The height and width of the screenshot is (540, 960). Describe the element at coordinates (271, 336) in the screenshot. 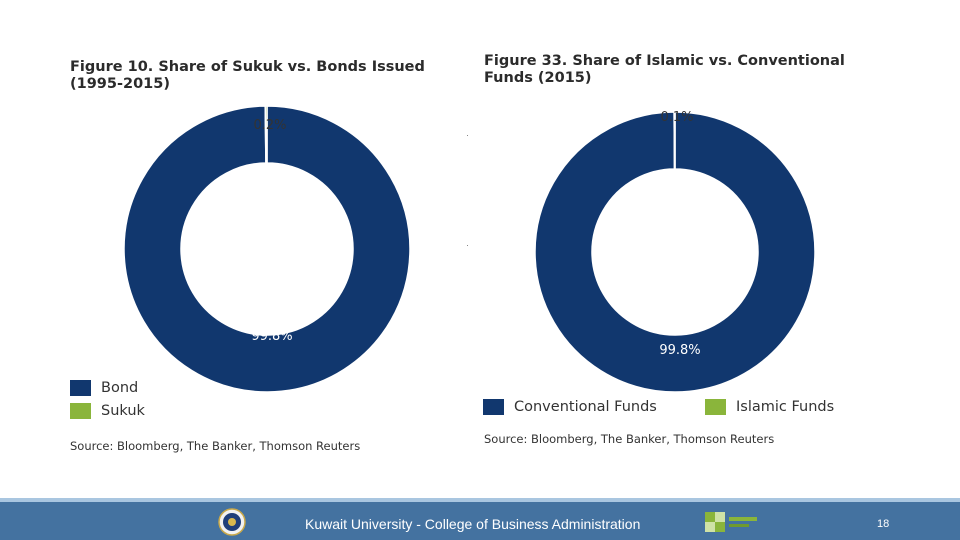

I see `bond-chart-label-bond: 99.8%` at that location.